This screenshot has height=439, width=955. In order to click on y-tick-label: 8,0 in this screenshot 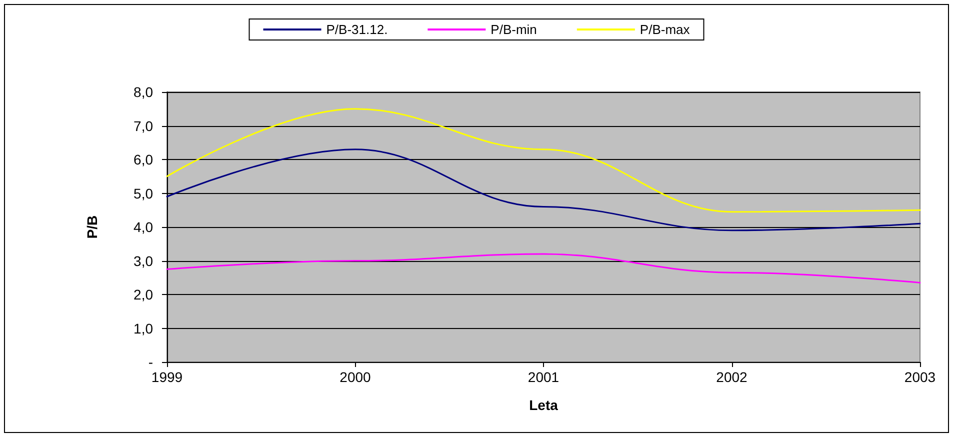, I will do `click(144, 92)`.